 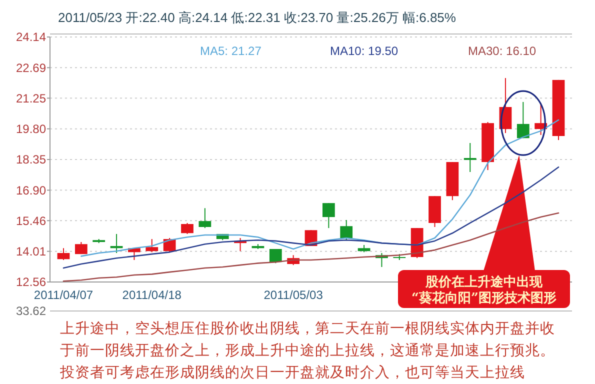 I want to click on y-tick-label: 19.80, so click(x=31, y=129).